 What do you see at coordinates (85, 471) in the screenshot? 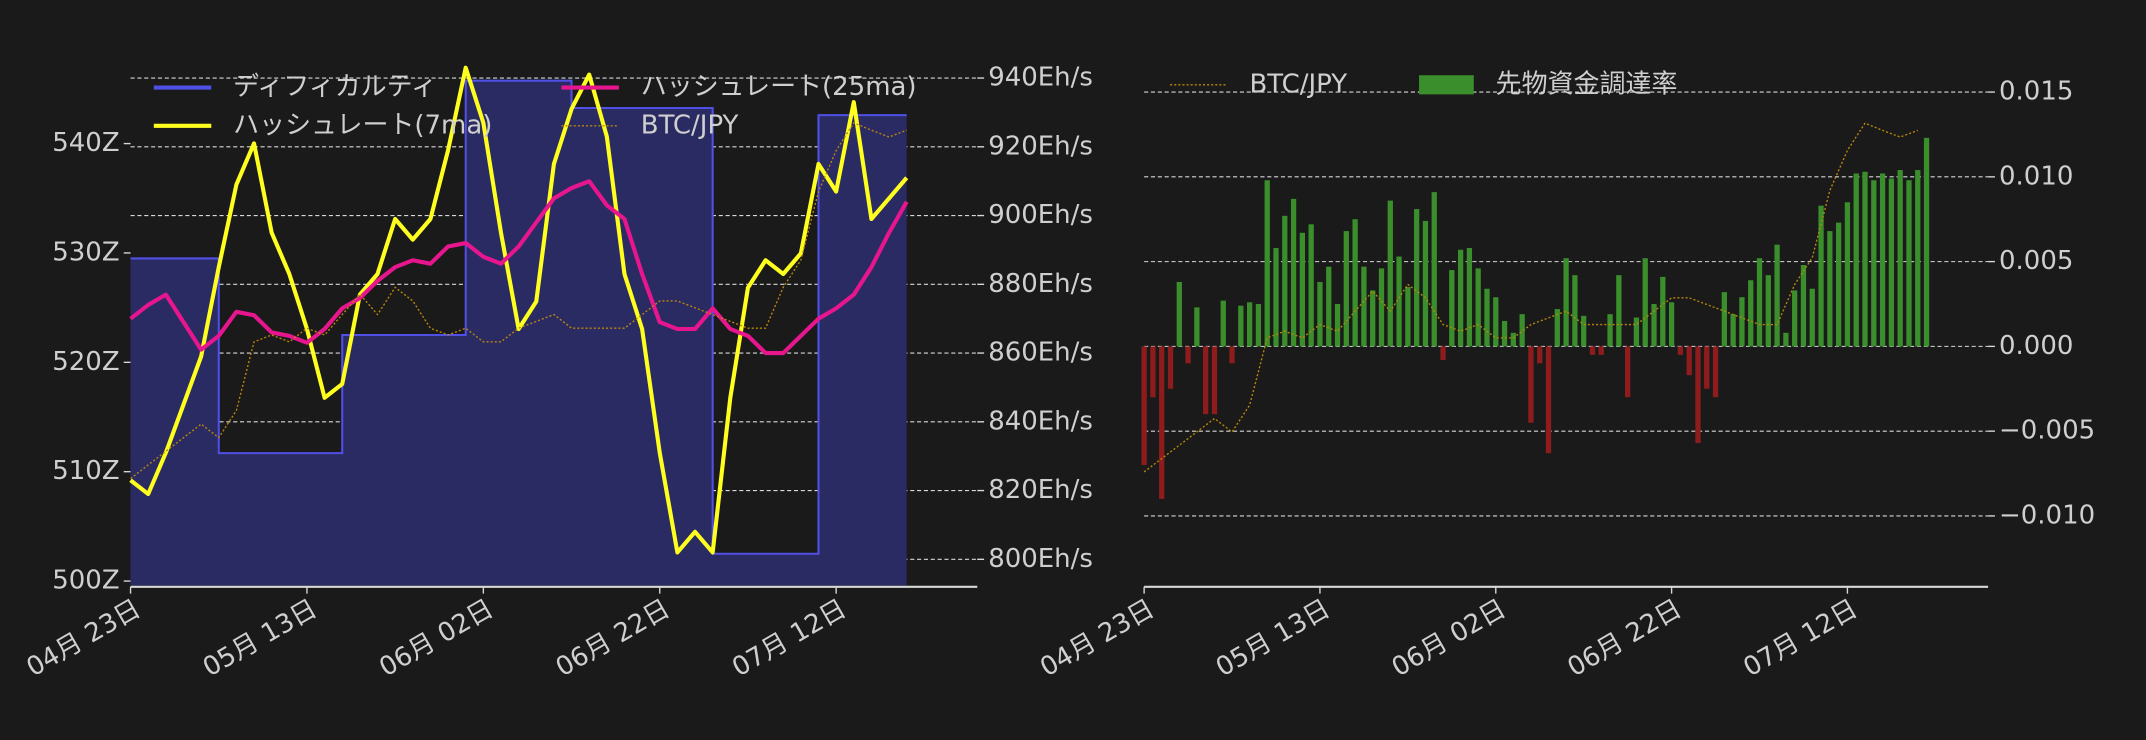
I see `y-tick-label: 510Z` at bounding box center [85, 471].